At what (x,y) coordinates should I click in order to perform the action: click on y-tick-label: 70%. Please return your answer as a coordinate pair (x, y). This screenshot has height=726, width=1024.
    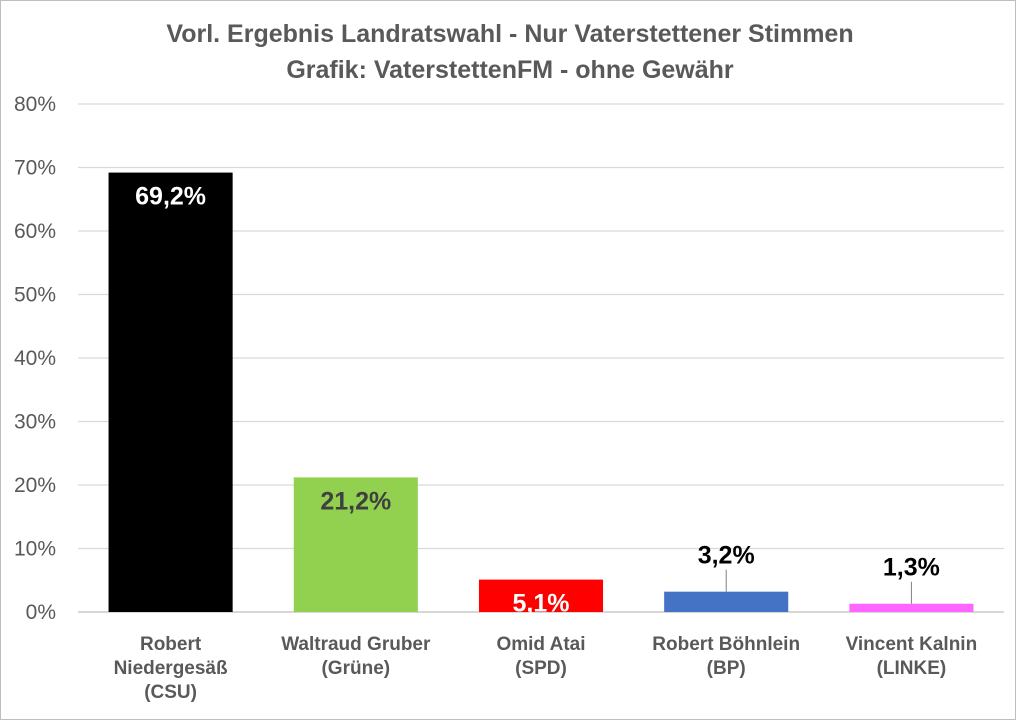
    Looking at the image, I should click on (35, 168).